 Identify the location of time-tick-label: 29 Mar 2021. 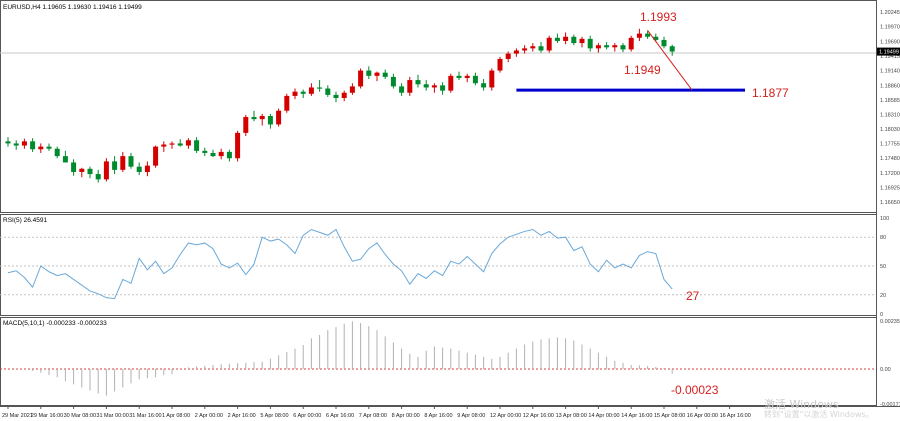
(17, 416).